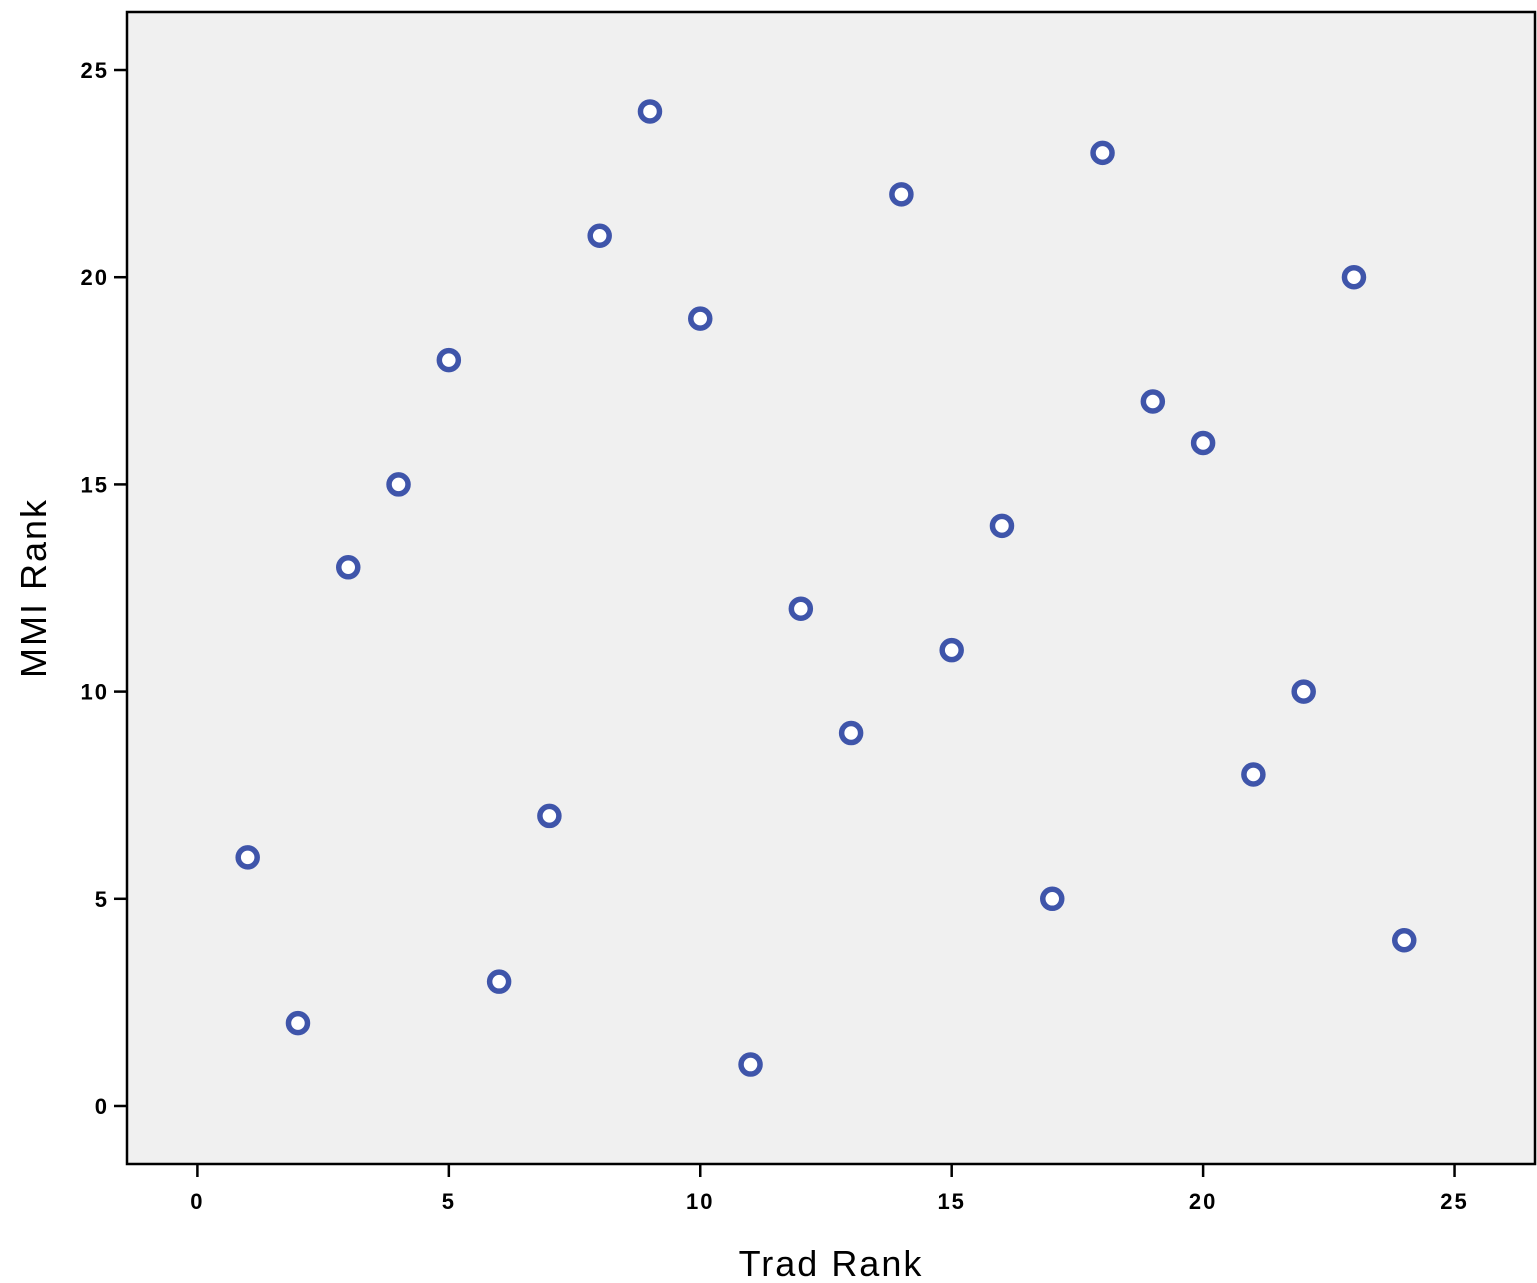 This screenshot has width=1537, height=1283. What do you see at coordinates (104, 588) in the screenshot?
I see `y-axis-ticks: 0 5 10 15 20 25` at bounding box center [104, 588].